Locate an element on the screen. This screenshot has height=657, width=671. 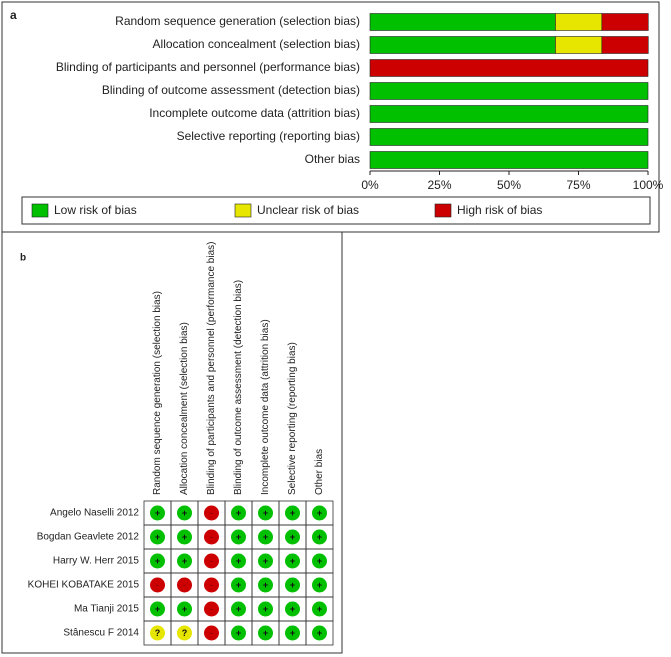
category-label: Allocation concealment (selection bias) is located at coordinates (256, 44).